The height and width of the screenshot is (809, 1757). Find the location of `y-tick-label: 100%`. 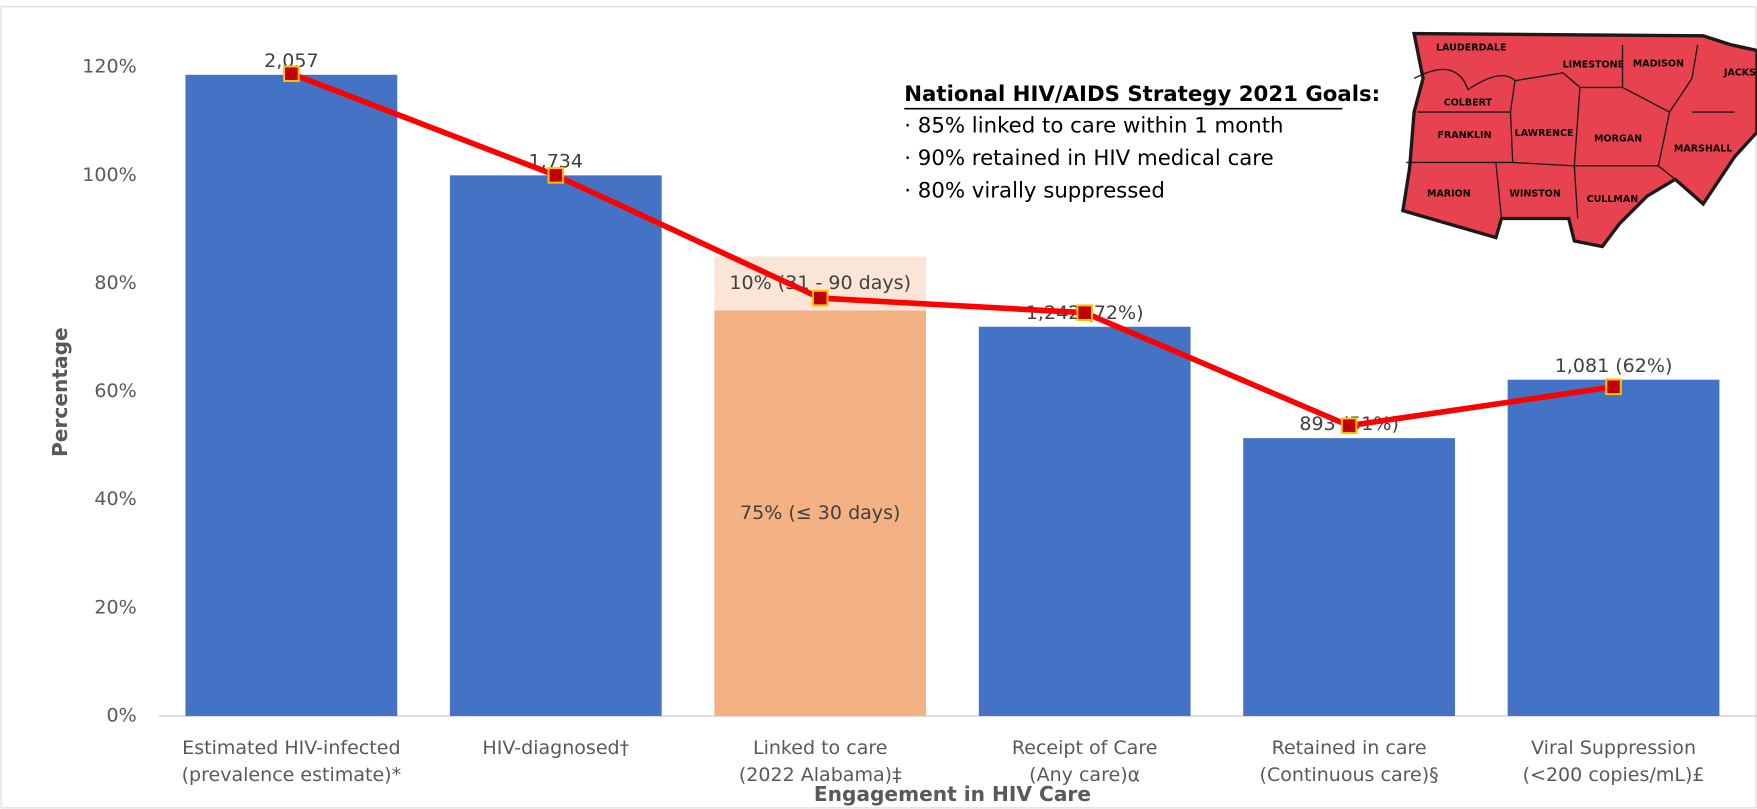

y-tick-label: 100% is located at coordinates (109, 175).